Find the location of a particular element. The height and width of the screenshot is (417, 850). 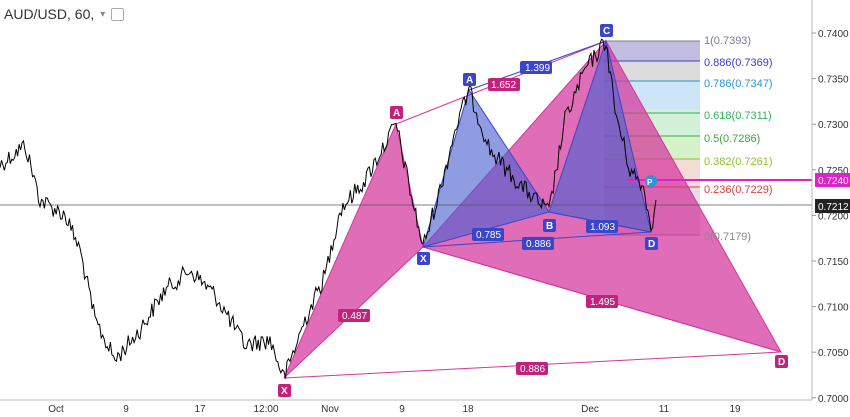

fib-level-label: 0.236(0.7229) is located at coordinates (738, 190).